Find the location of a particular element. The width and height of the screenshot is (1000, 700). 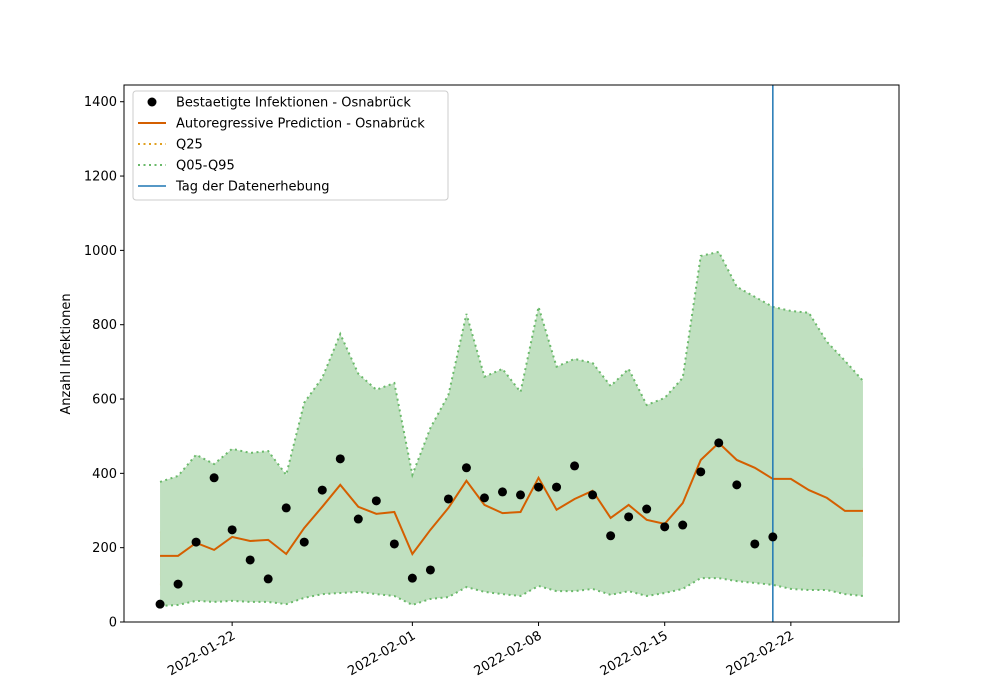

y-tick-label: 1400 is located at coordinates (100, 102).